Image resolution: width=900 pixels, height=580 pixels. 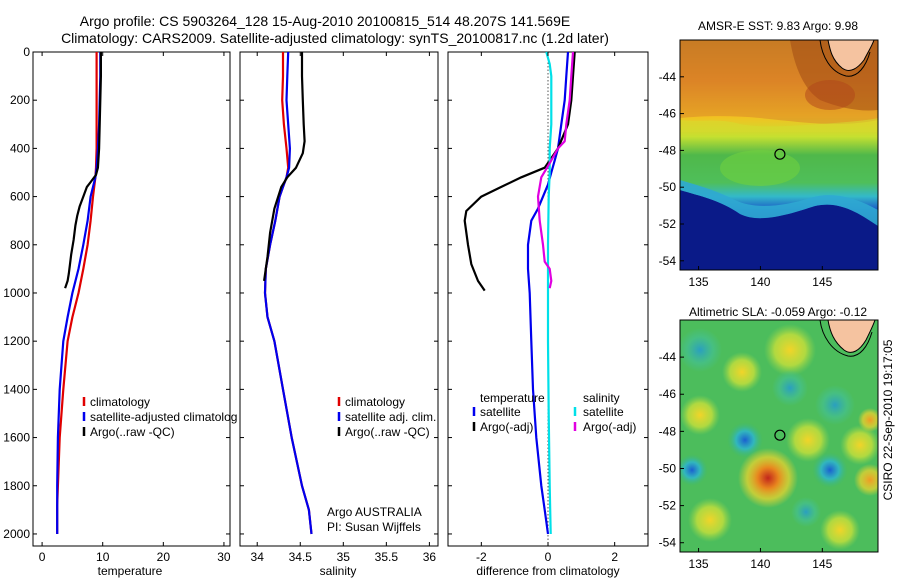 What do you see at coordinates (603, 412) in the screenshot?
I see `legend-label-sal-satellite: satellite` at bounding box center [603, 412].